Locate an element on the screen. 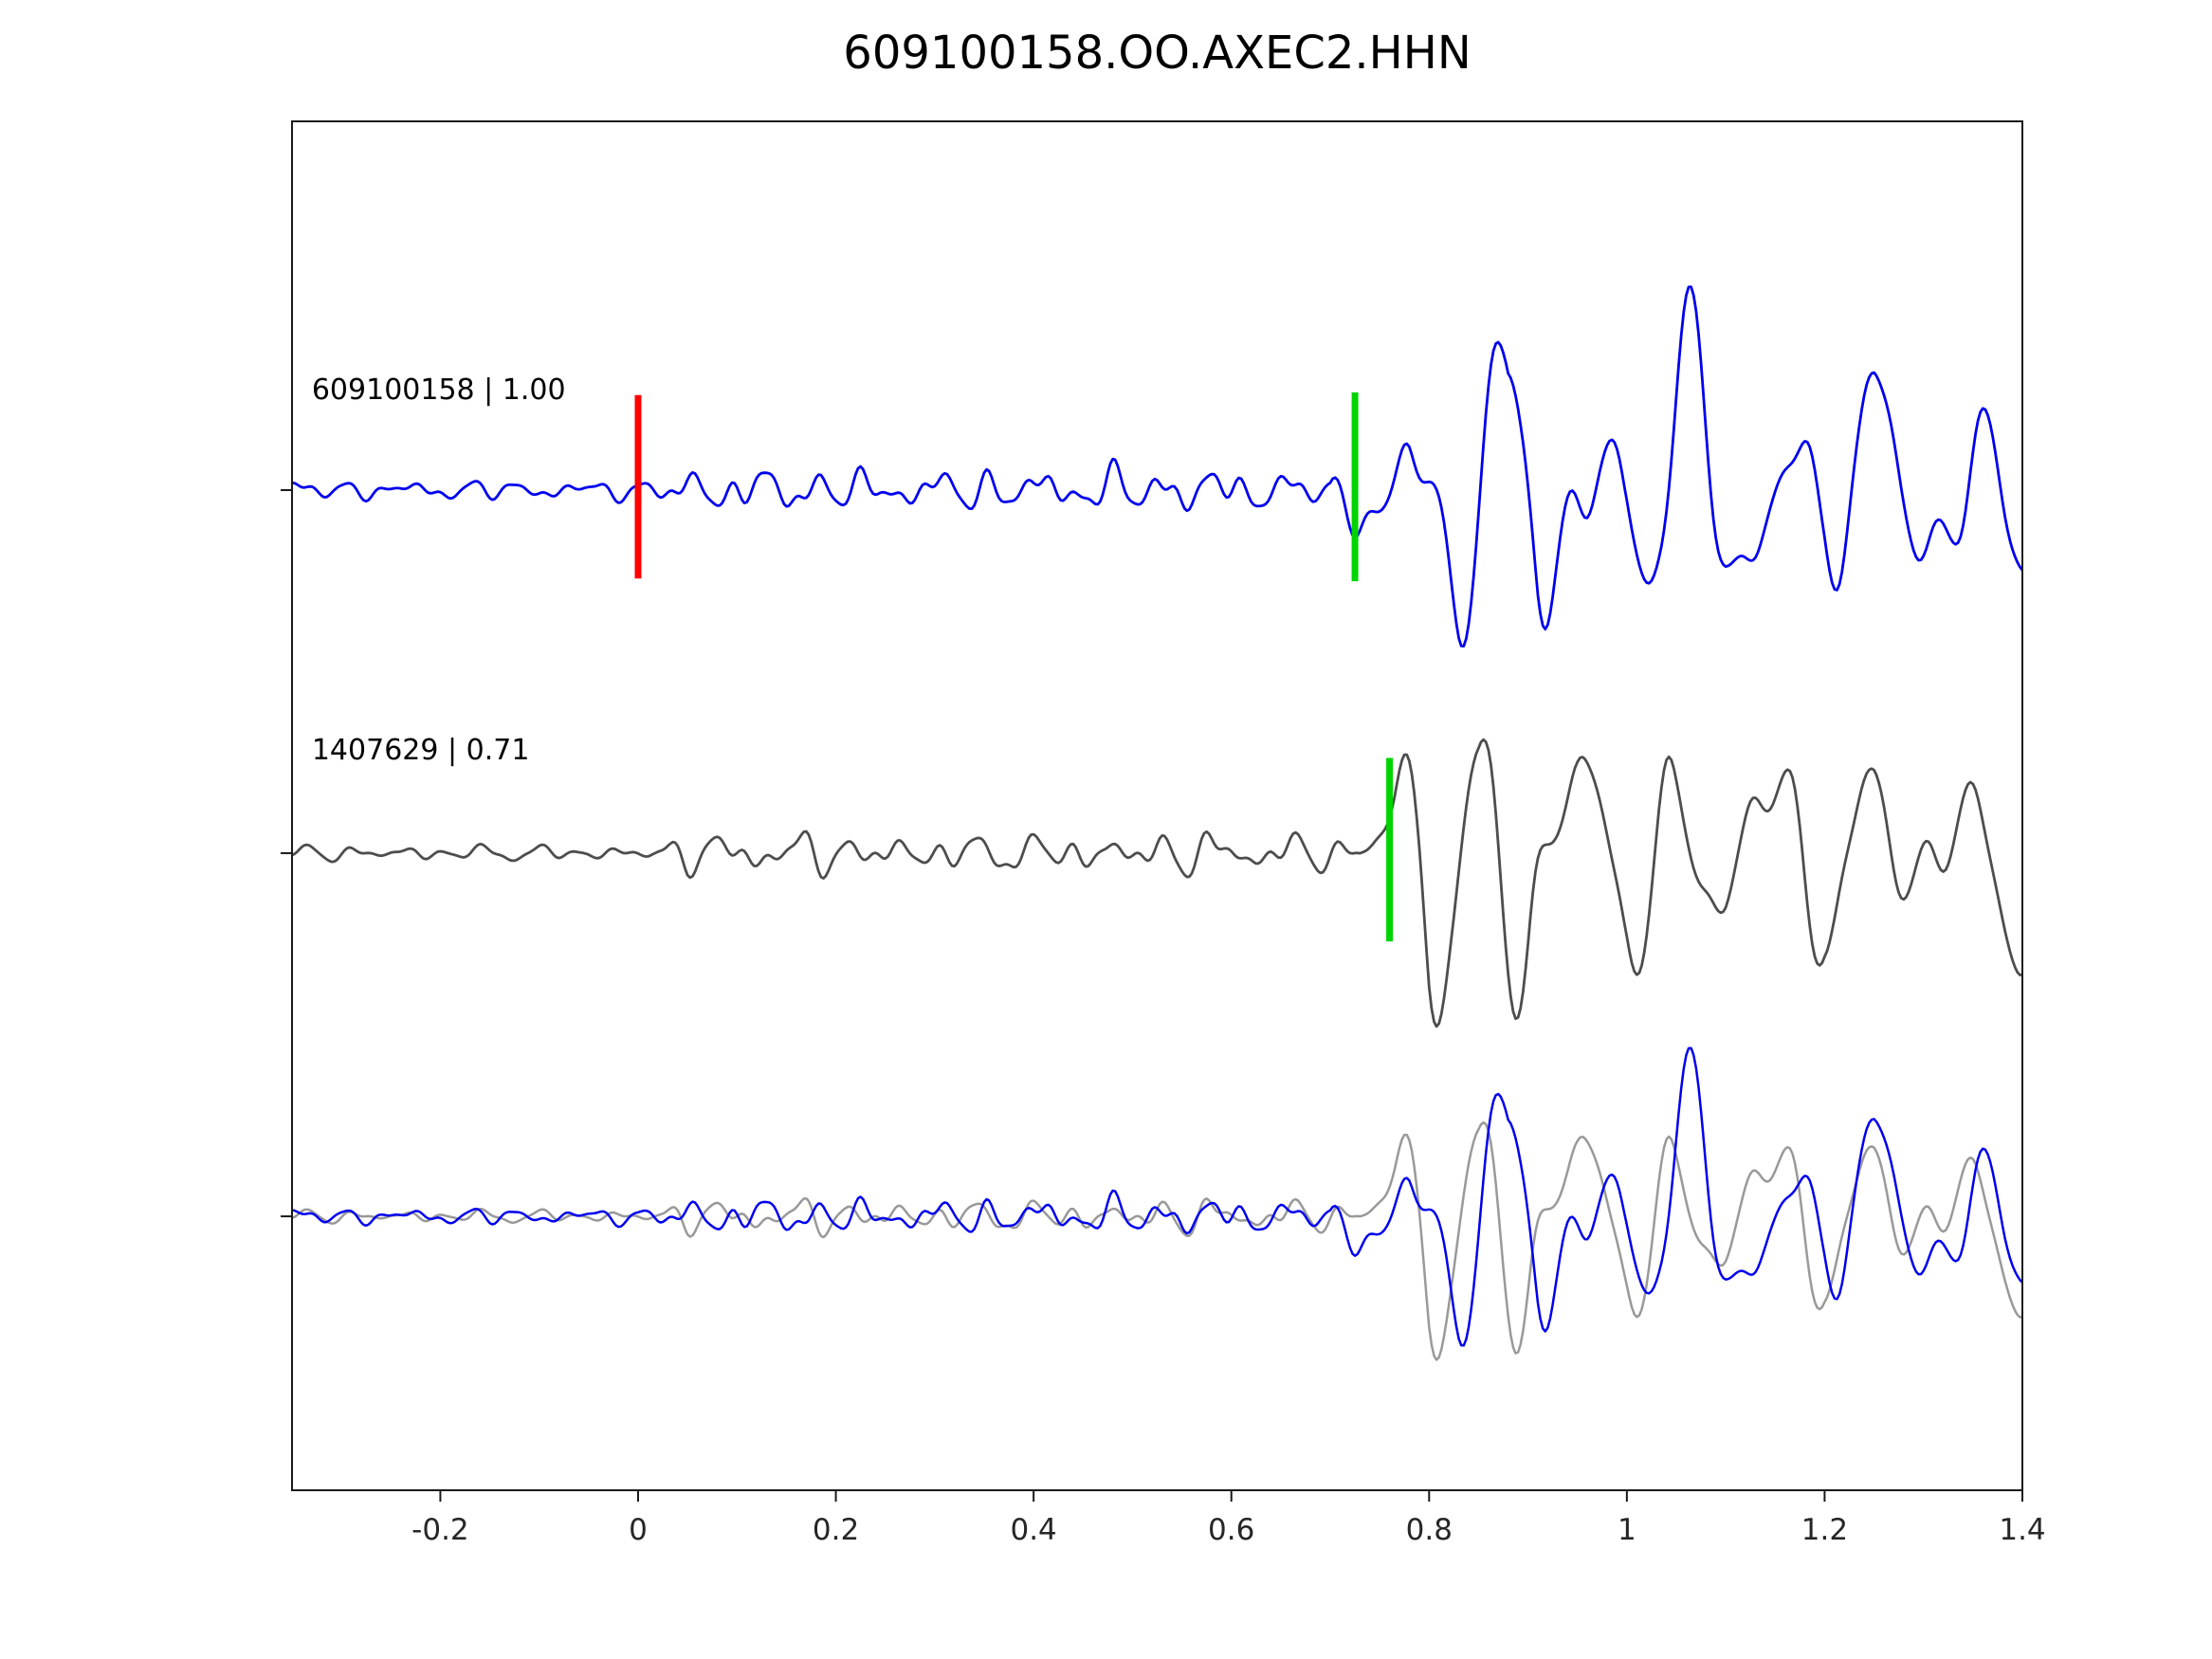 The image size is (2212, 1659). x-tick-label: 0.4 is located at coordinates (1033, 1530).